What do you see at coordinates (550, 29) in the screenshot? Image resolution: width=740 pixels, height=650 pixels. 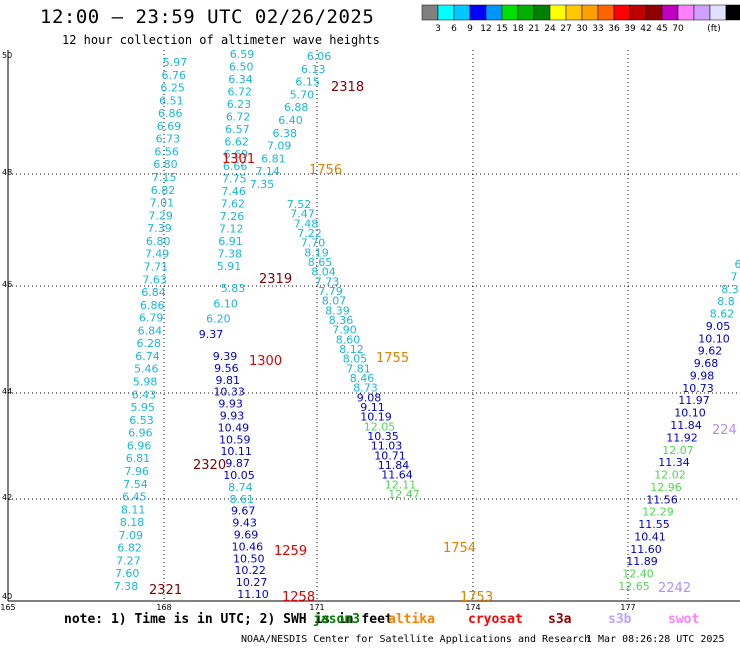 I see `legend-label: 24` at bounding box center [550, 29].